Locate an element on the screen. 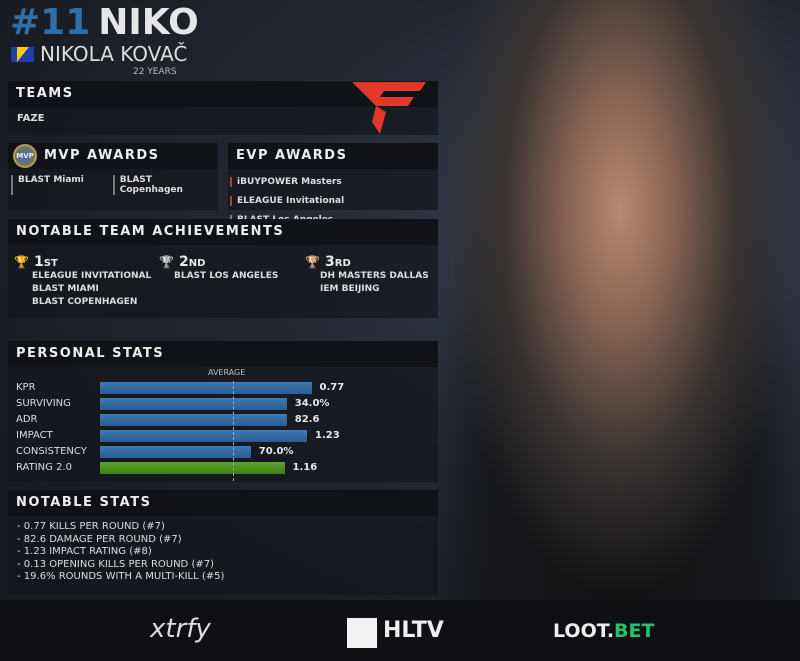 This screenshot has width=800, height=661. event: DH MASTERS DALLAS is located at coordinates (374, 276).